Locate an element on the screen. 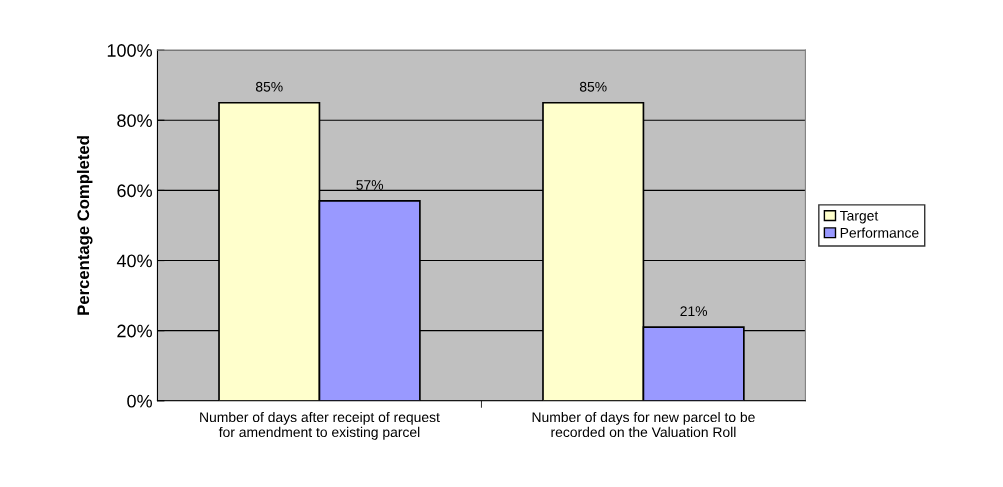 Image resolution: width=1003 pixels, height=487 pixels. data-label: 21% is located at coordinates (694, 311).